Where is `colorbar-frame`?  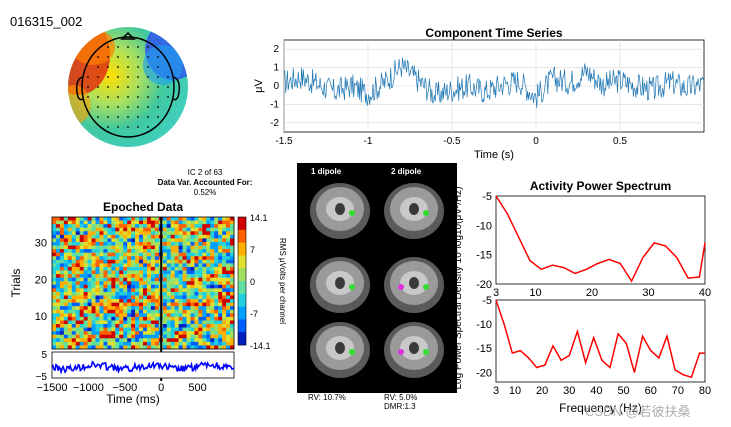
colorbar-frame is located at coordinates (242, 281).